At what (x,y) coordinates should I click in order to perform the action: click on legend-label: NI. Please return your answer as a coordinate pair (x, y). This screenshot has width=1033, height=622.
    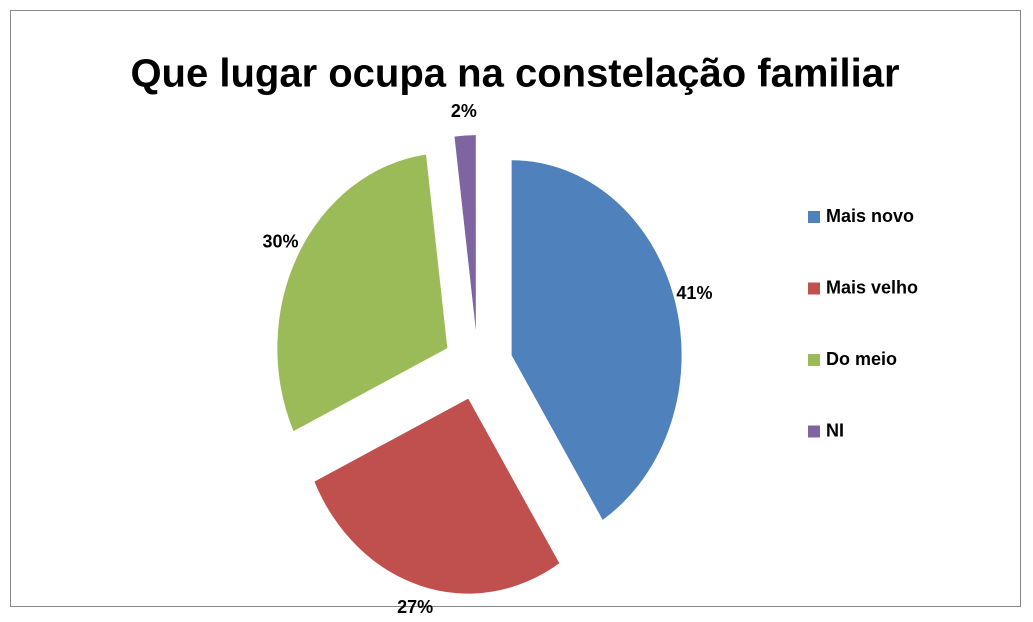
    Looking at the image, I should click on (835, 430).